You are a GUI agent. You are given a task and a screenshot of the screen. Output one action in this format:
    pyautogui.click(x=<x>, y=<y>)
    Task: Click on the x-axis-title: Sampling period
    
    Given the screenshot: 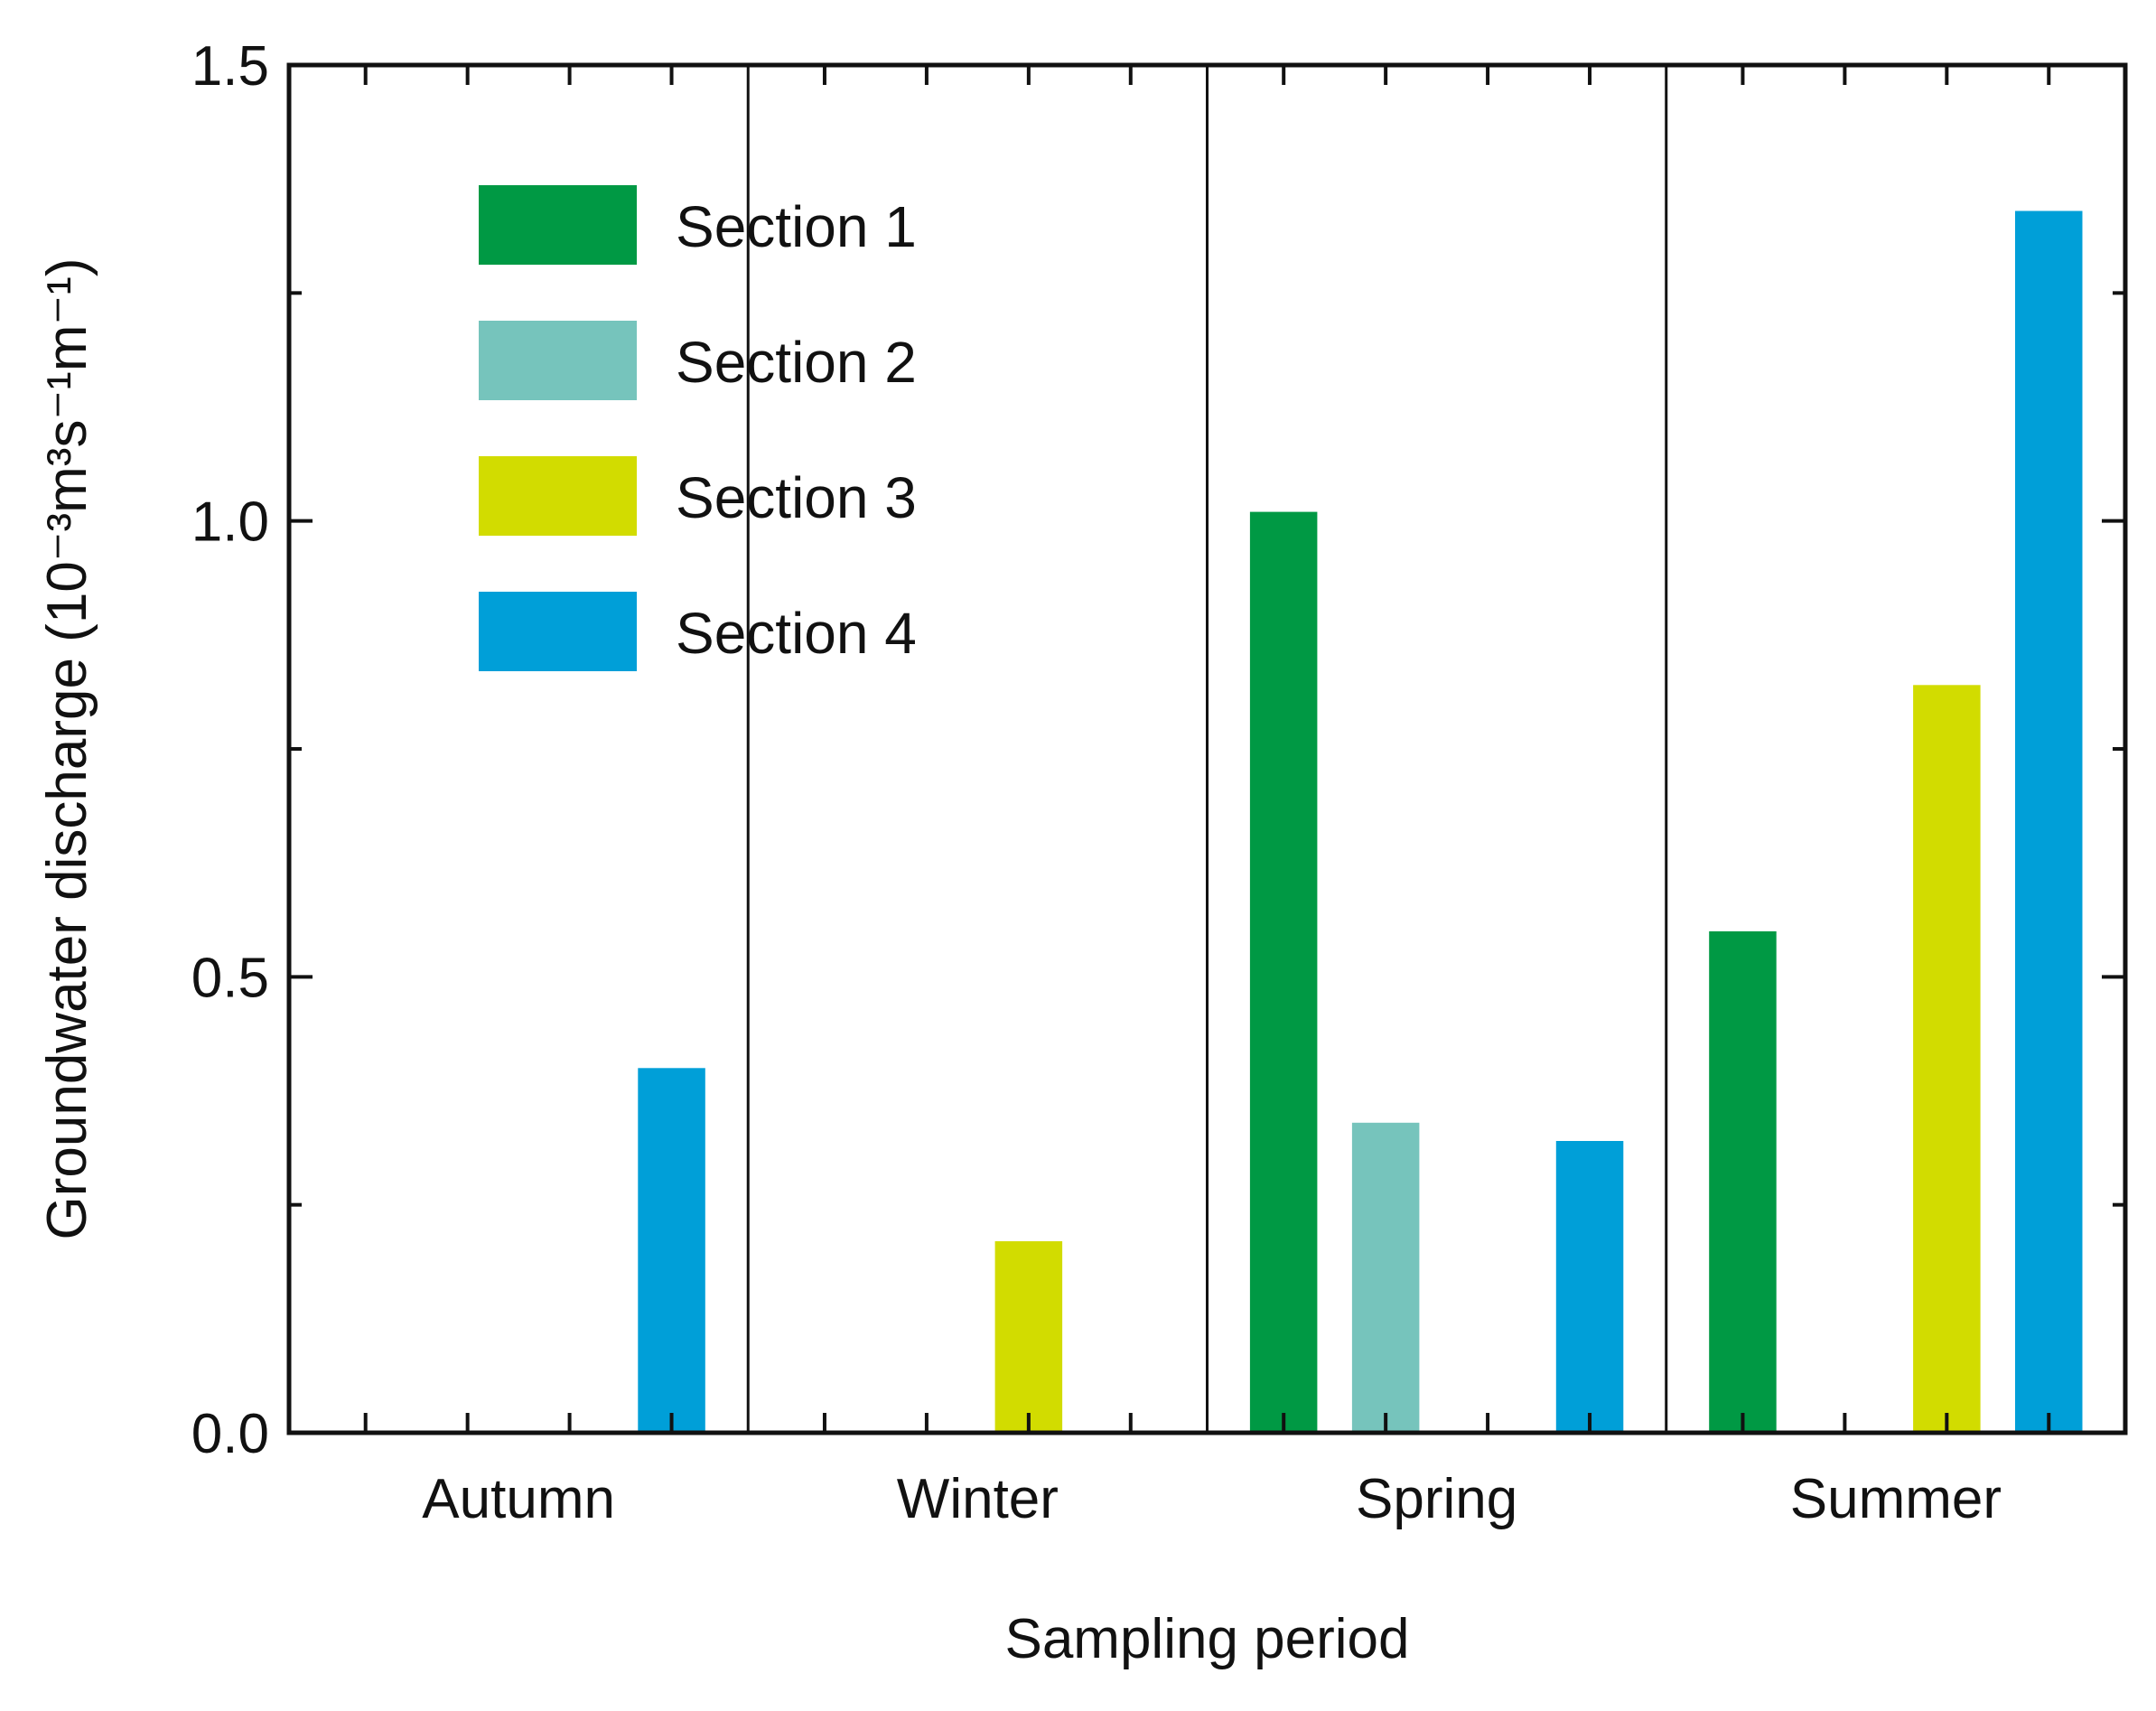 What is the action you would take?
    pyautogui.click(x=1206, y=1639)
    